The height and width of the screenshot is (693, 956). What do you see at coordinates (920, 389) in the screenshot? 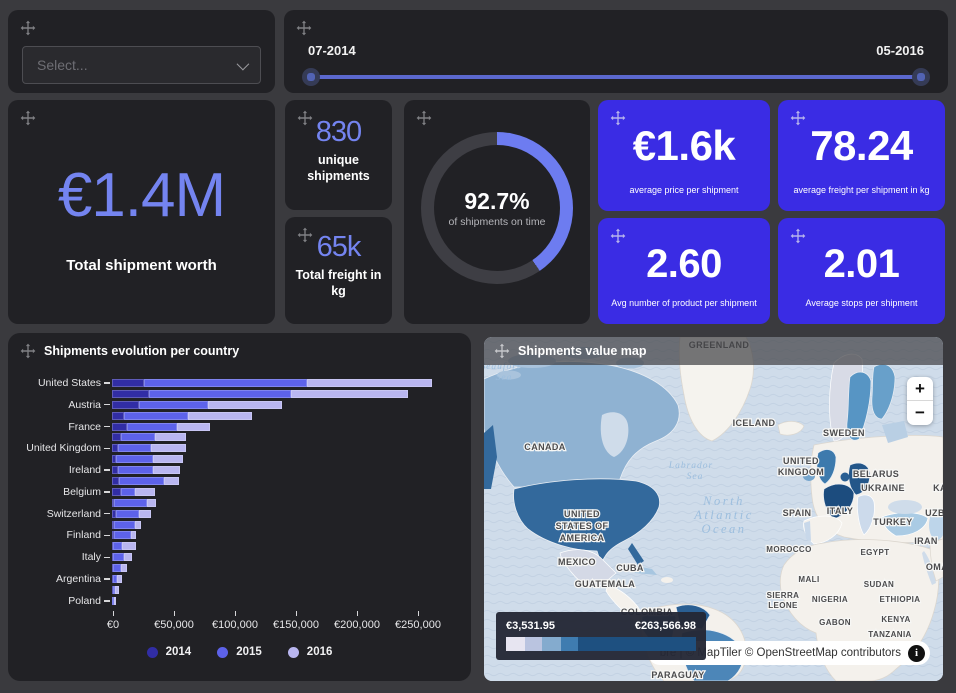
I see `zoom-in-button: +` at bounding box center [920, 389].